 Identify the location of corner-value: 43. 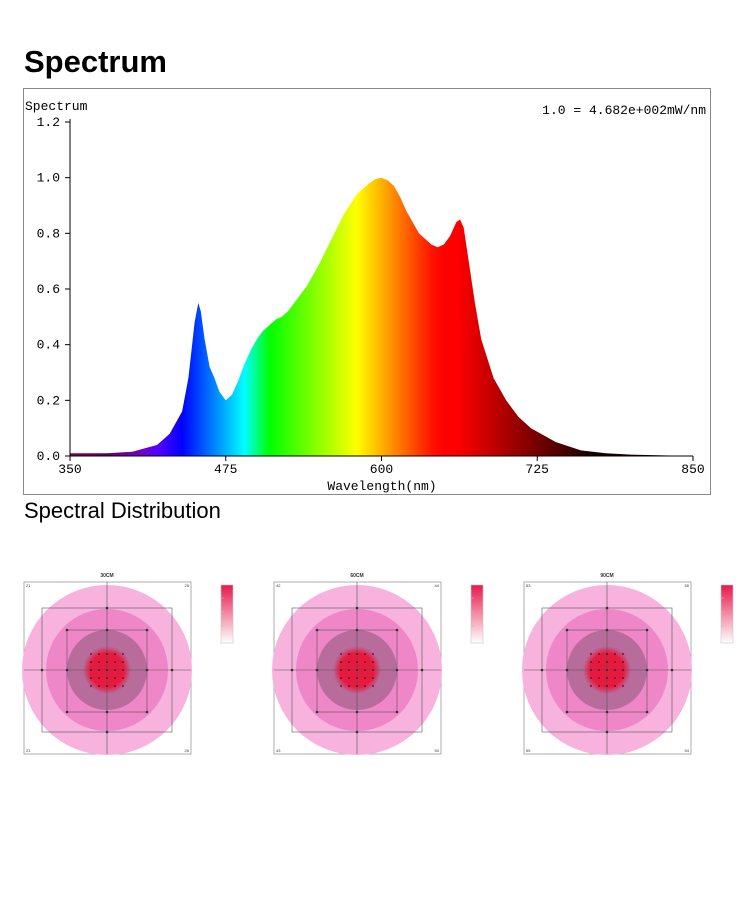
(278, 750).